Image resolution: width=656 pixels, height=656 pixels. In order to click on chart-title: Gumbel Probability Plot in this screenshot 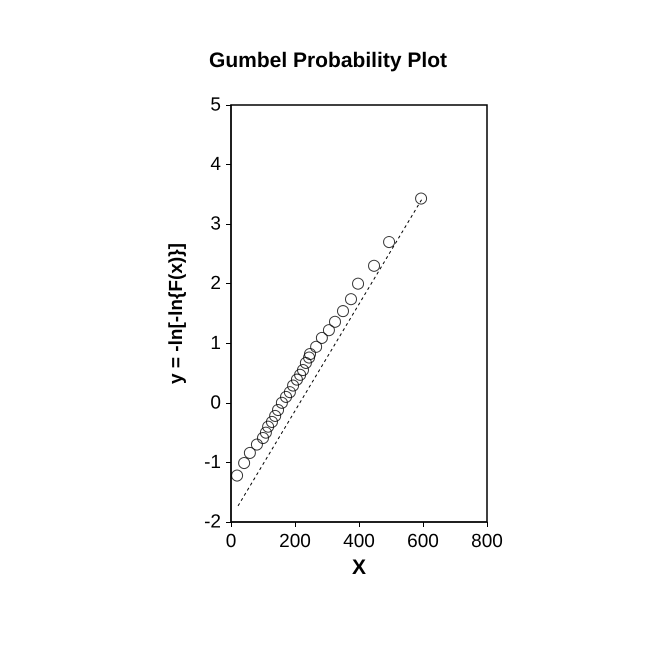, I will do `click(328, 60)`.